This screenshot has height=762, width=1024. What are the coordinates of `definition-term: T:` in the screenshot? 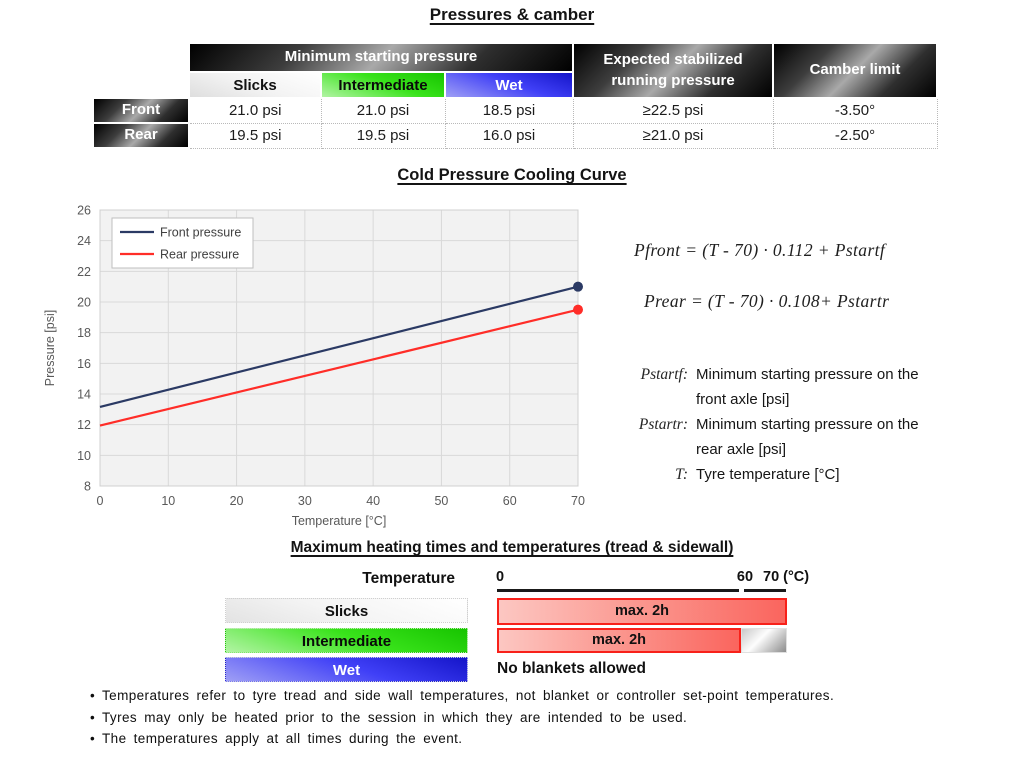 It's located at (681, 474).